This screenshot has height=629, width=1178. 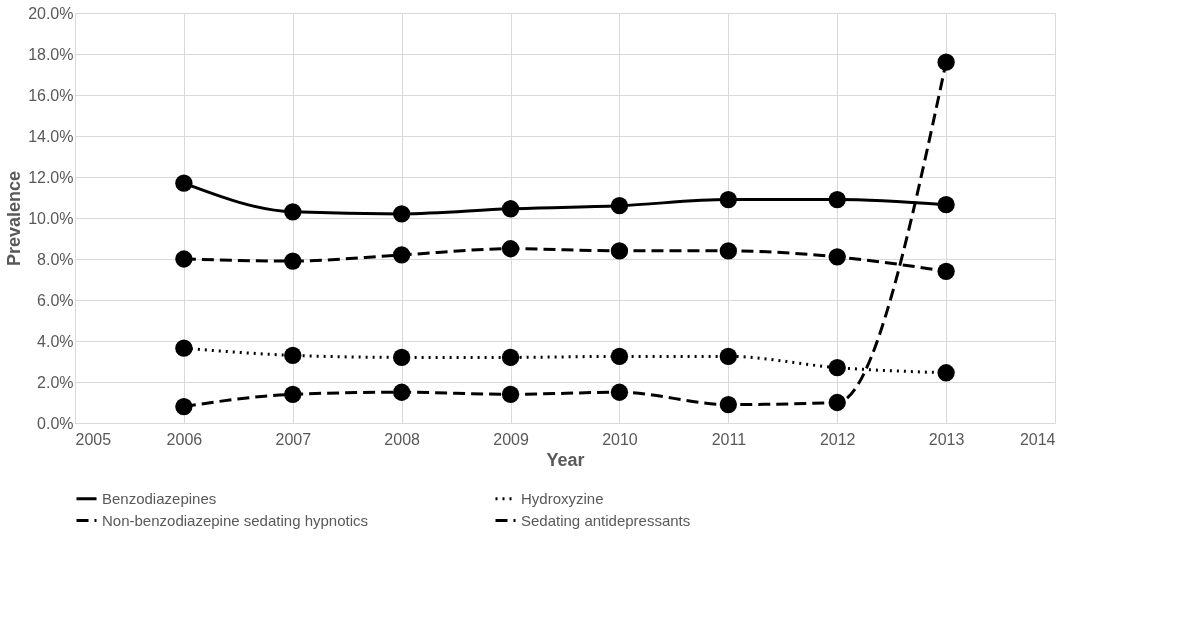 What do you see at coordinates (55, 382) in the screenshot?
I see `y-tick-label: 2.0%` at bounding box center [55, 382].